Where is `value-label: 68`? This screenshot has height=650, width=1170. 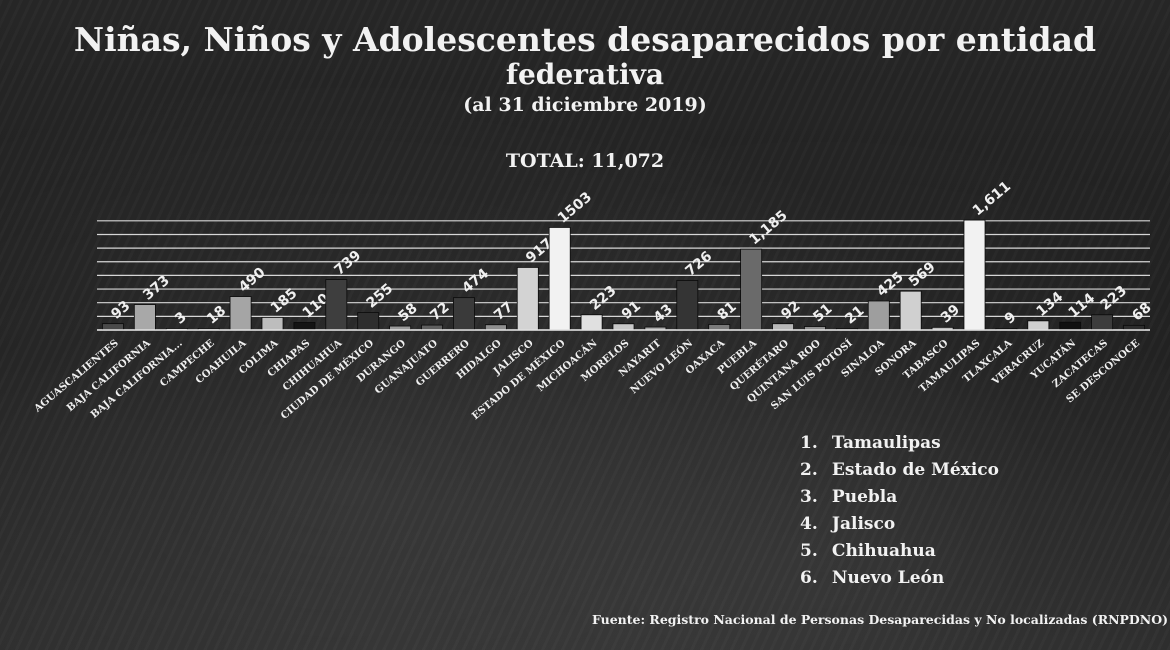
value-label: 68 is located at coordinates (1141, 312).